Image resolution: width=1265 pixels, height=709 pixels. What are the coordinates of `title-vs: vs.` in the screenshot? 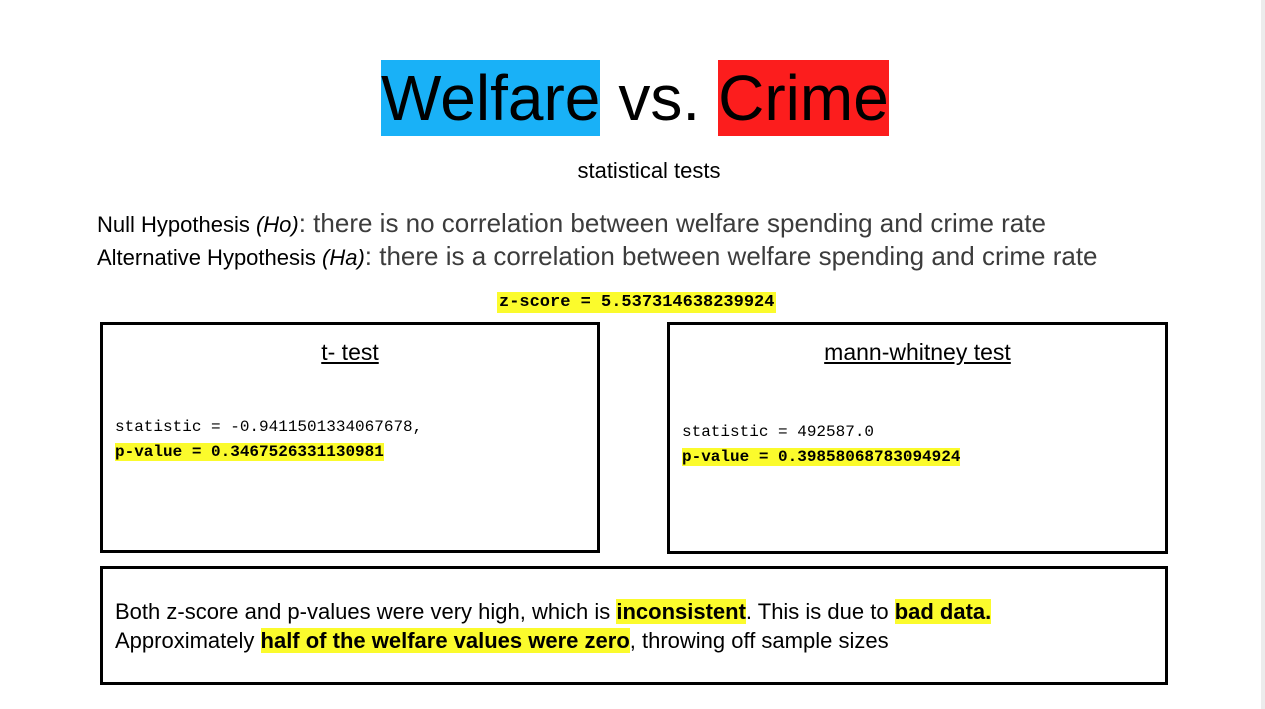 It's located at (659, 98).